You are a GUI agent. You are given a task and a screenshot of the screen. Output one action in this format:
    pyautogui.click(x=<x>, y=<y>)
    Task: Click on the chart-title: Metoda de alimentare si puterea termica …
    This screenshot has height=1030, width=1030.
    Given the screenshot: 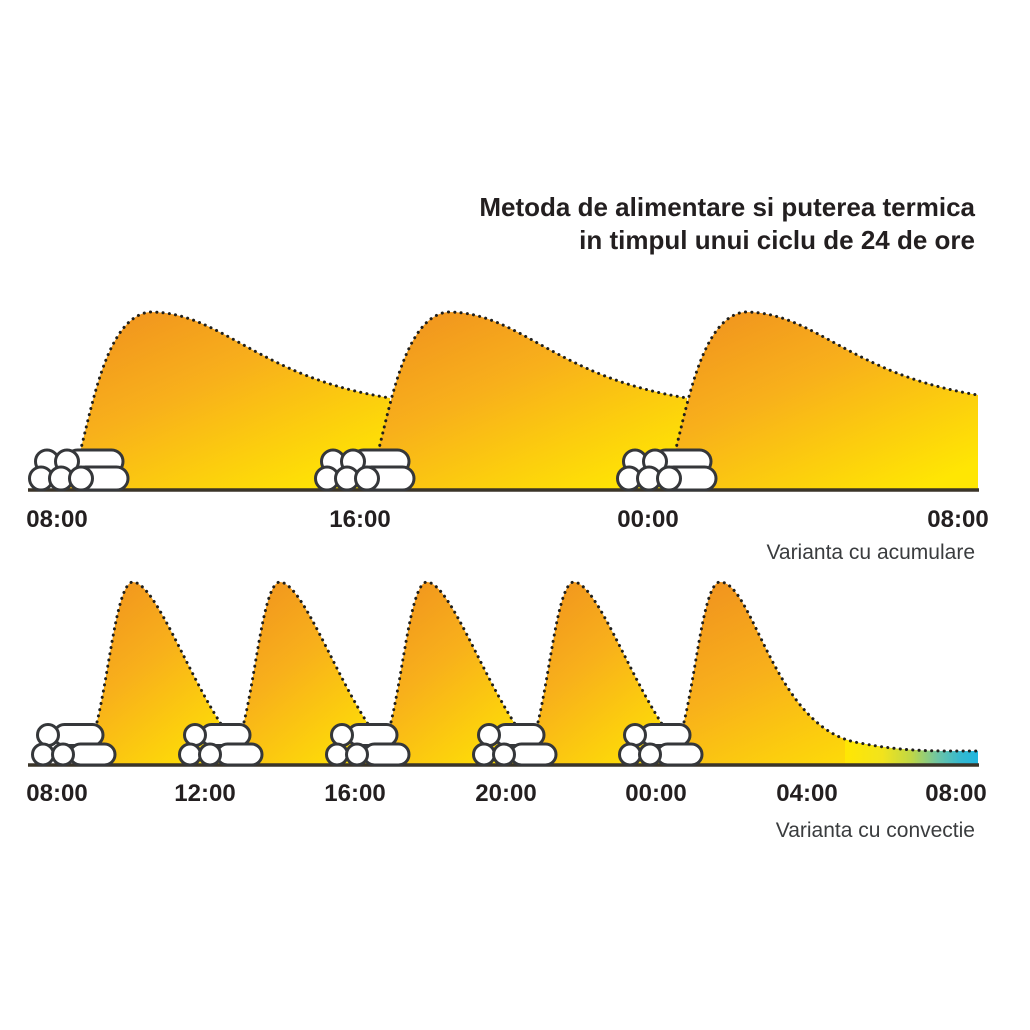 What is the action you would take?
    pyautogui.click(x=727, y=224)
    